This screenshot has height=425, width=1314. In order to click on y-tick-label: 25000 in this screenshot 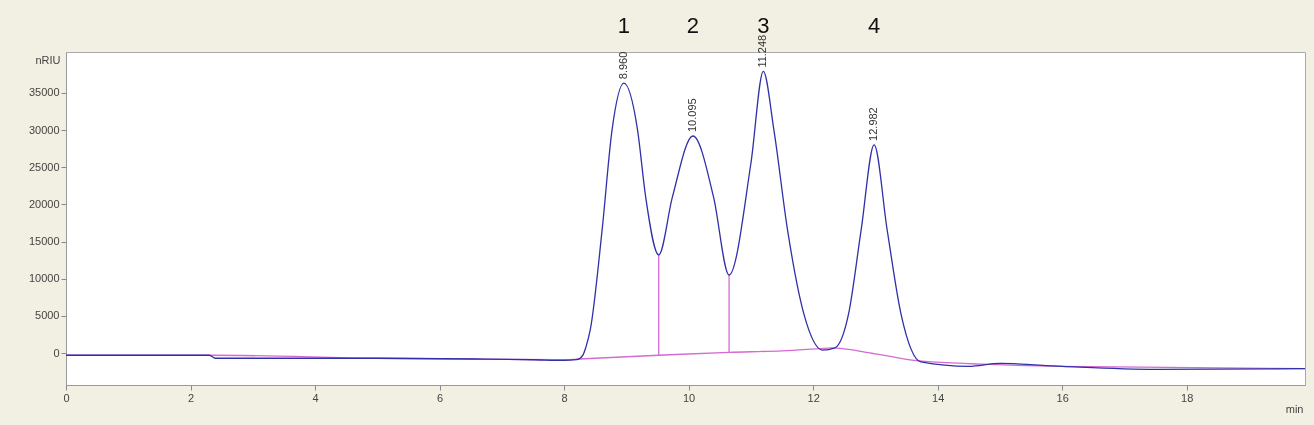, I will do `click(44, 166)`.